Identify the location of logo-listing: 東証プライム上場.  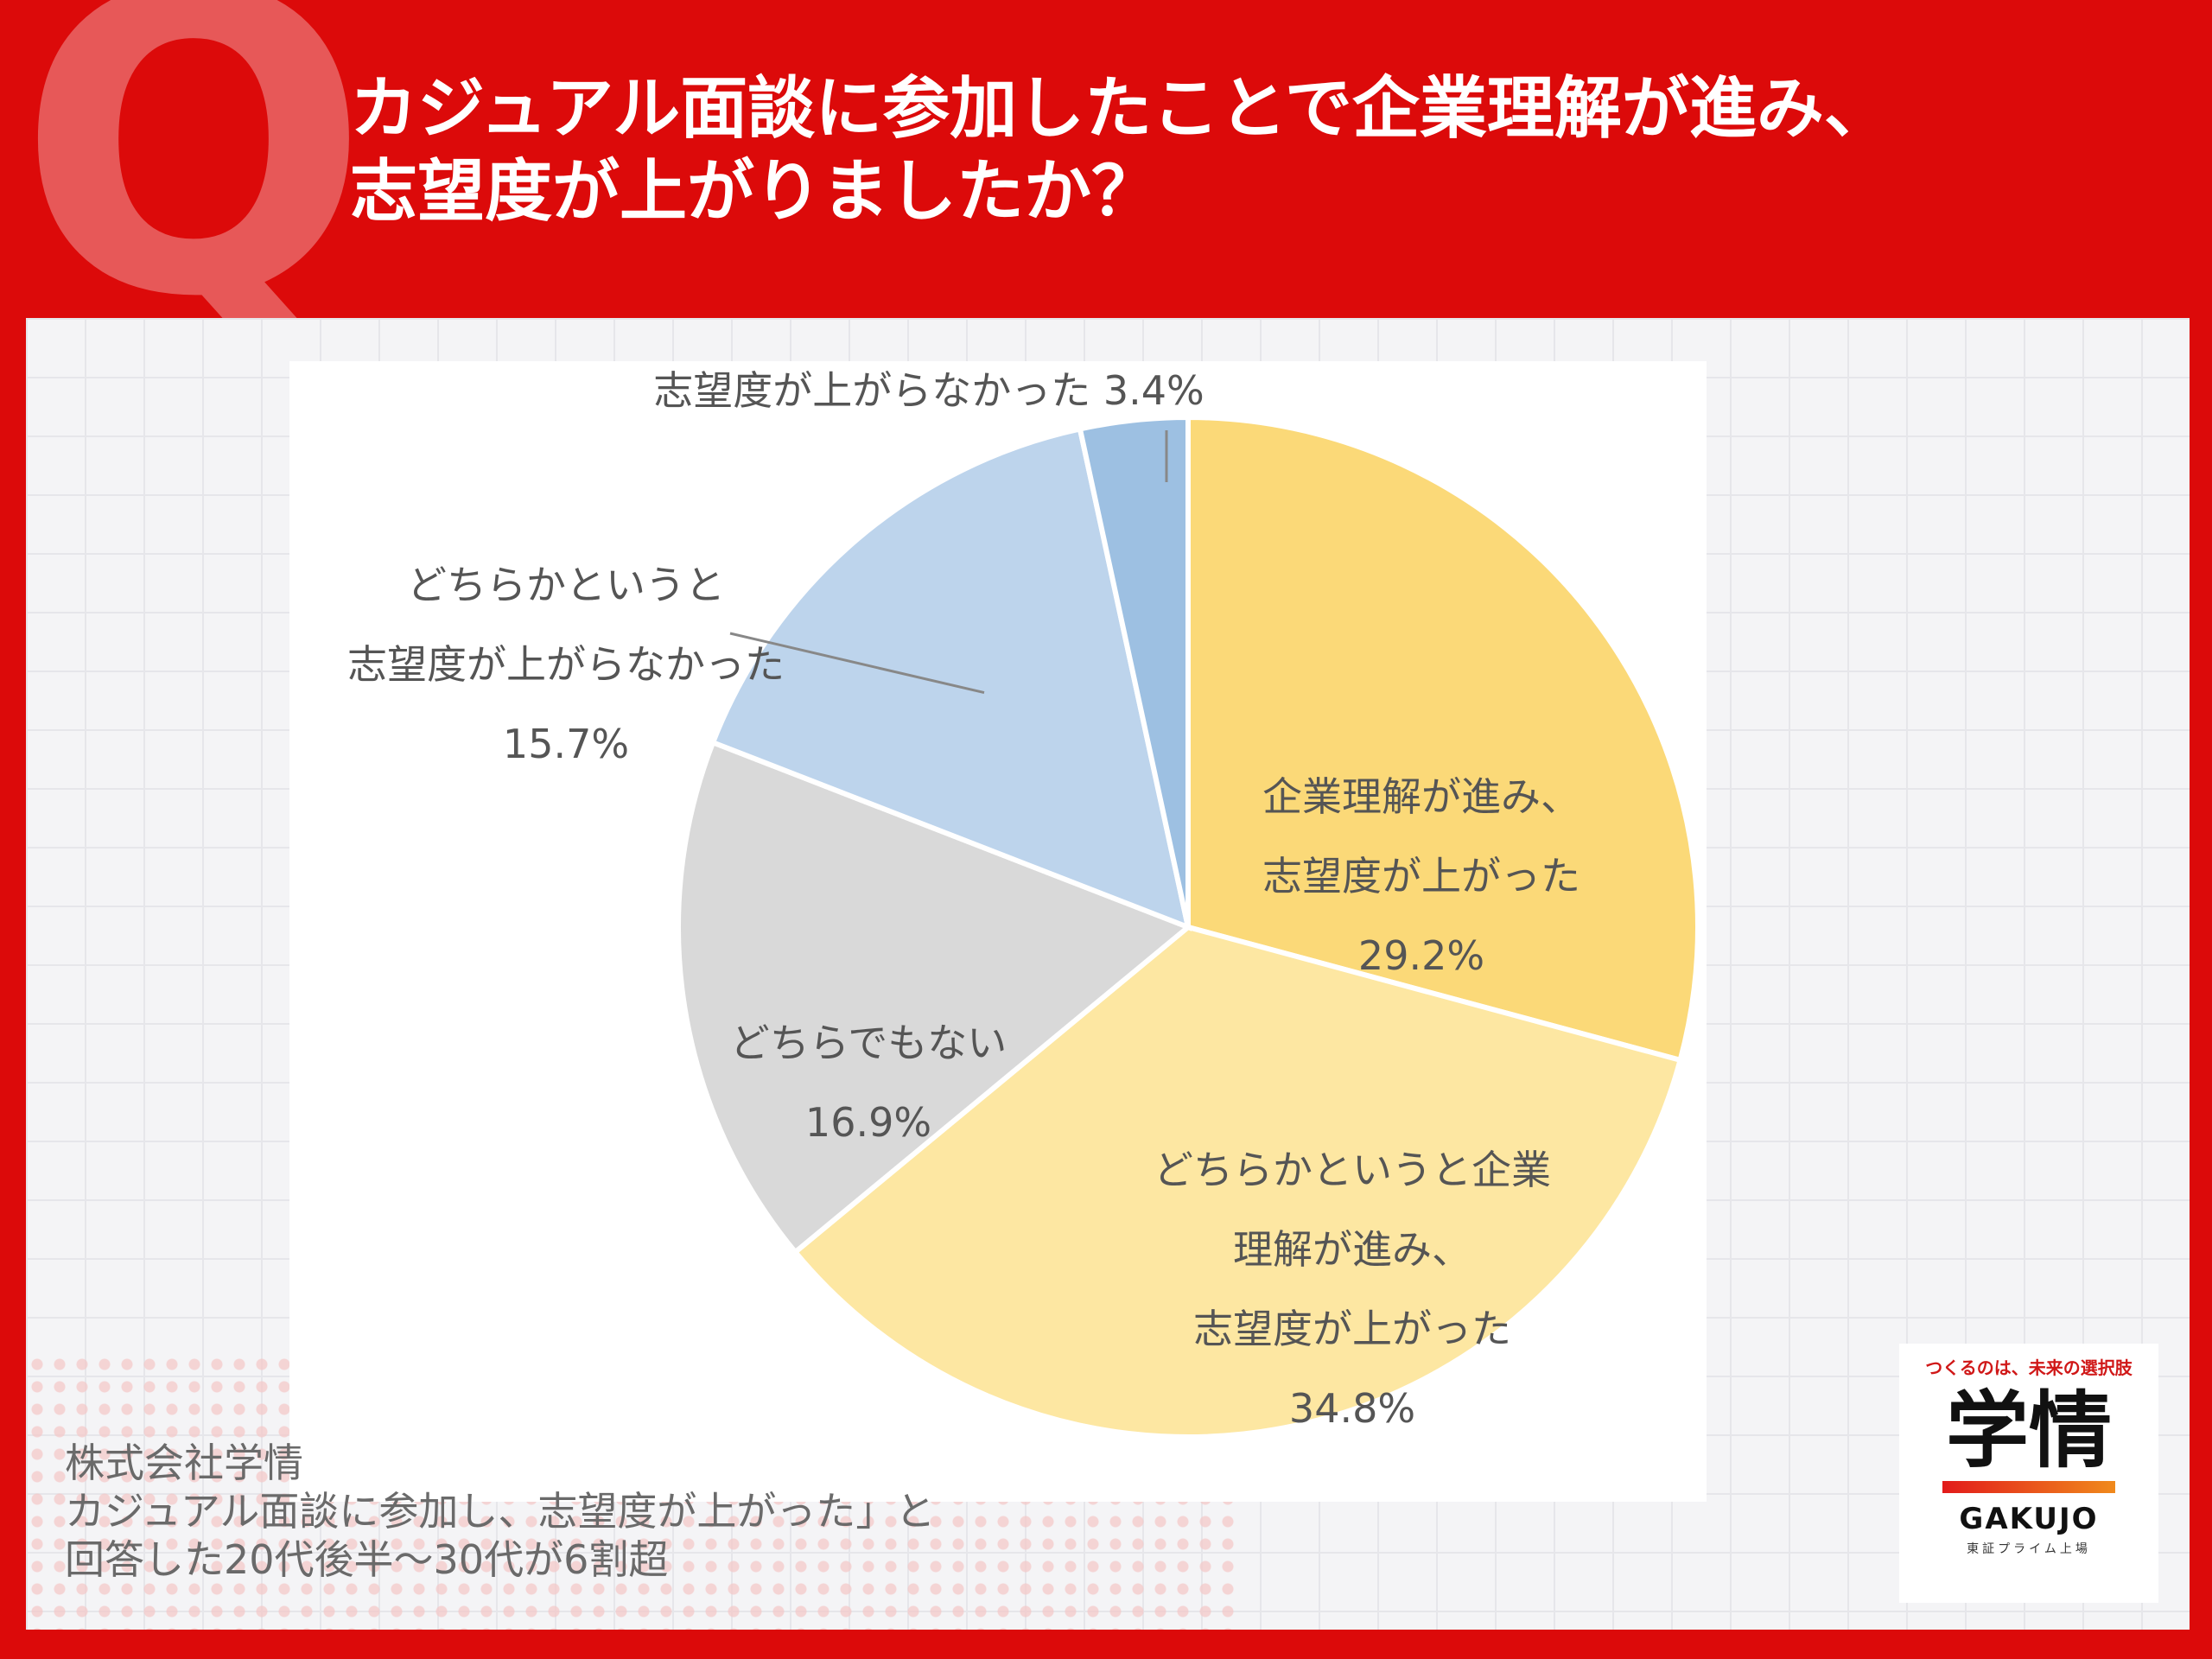
(2029, 1549).